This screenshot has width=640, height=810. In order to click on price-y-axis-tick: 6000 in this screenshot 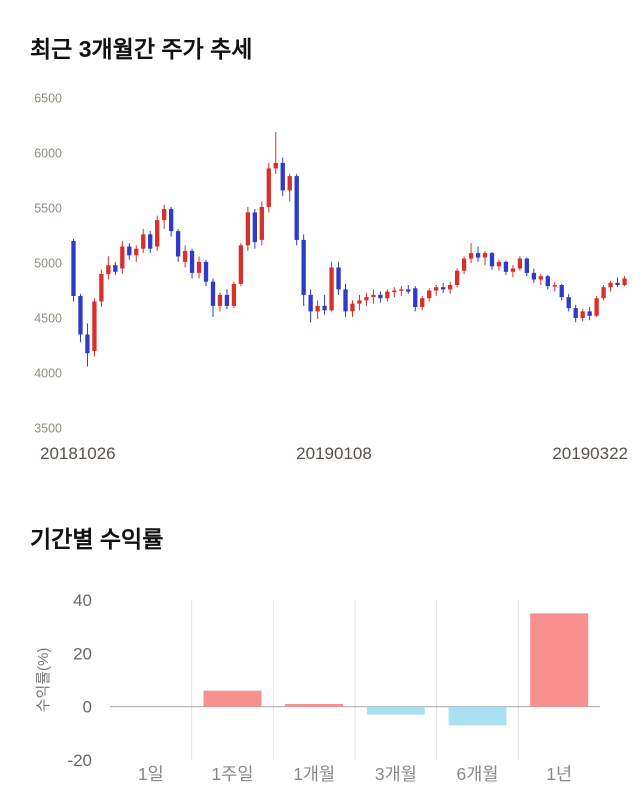, I will do `click(48, 154)`.